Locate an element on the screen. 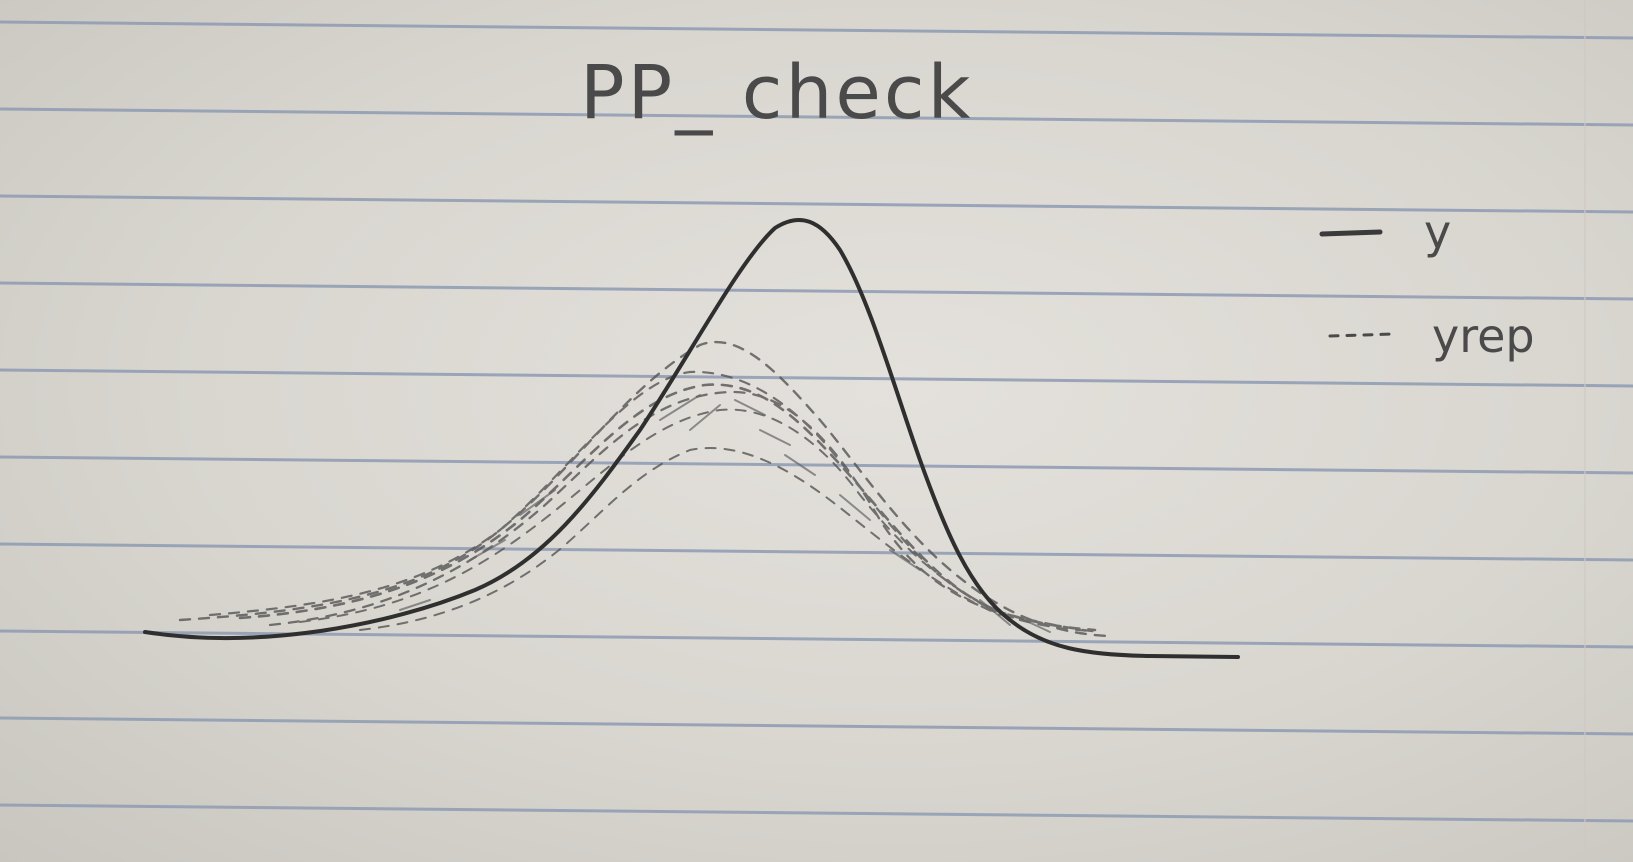  legend-dashed-line-icon is located at coordinates (1362, 335).